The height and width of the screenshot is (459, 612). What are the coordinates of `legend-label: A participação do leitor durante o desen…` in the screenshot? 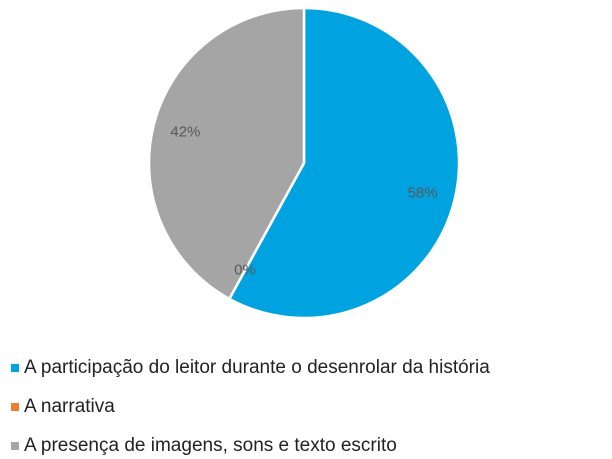 It's located at (257, 367).